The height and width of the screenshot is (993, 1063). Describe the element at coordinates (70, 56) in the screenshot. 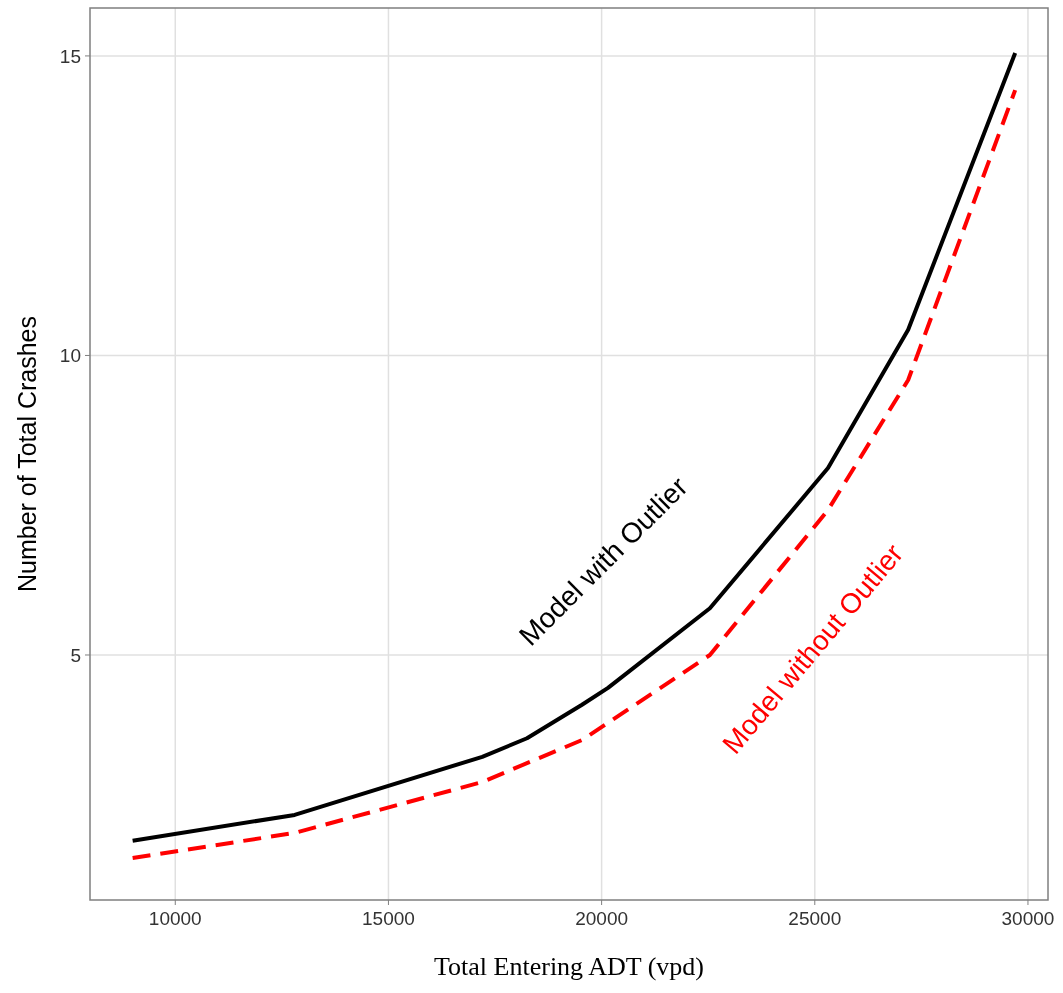

I see `y-tick-label: 15` at that location.